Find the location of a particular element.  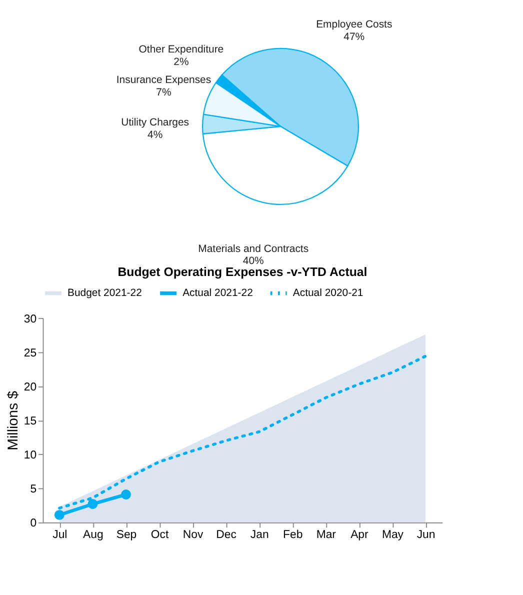

y-tick-label: 20 is located at coordinates (30, 387).